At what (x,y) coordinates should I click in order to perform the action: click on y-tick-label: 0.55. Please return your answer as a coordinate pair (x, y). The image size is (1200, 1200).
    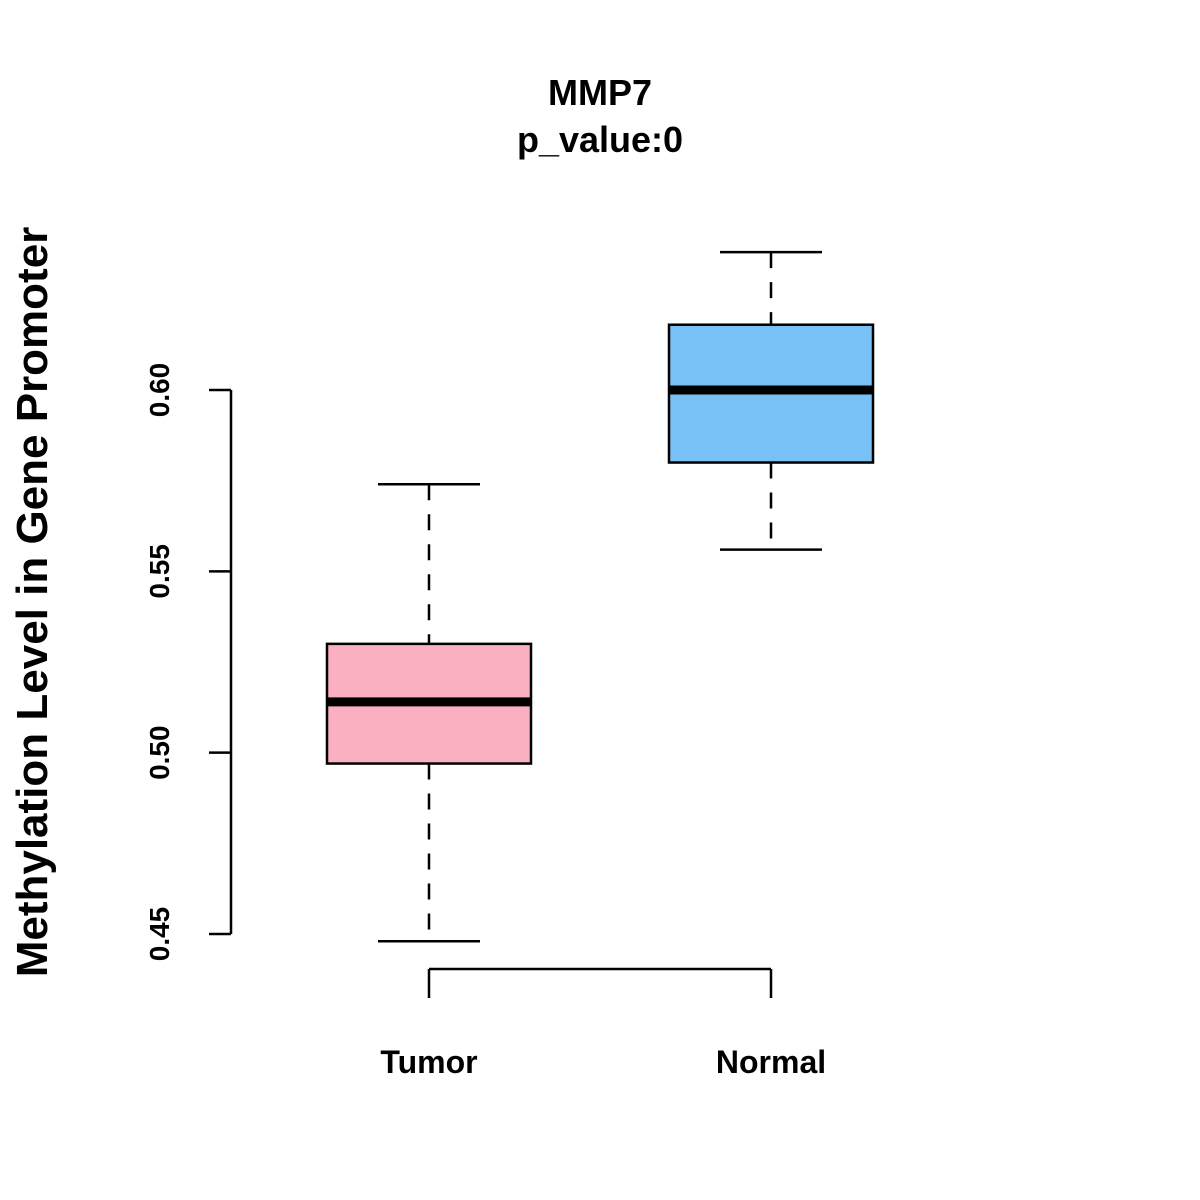
    Looking at the image, I should click on (159, 571).